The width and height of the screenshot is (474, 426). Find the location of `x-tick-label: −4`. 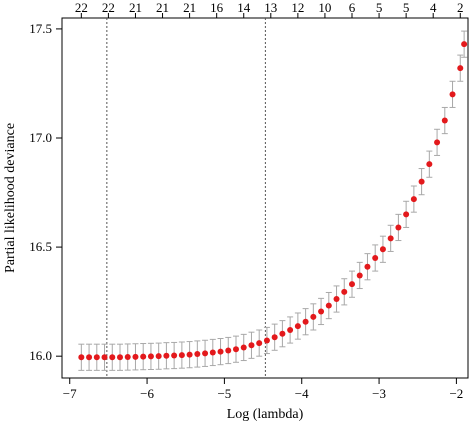

x-tick-label: −4 is located at coordinates (302, 393).